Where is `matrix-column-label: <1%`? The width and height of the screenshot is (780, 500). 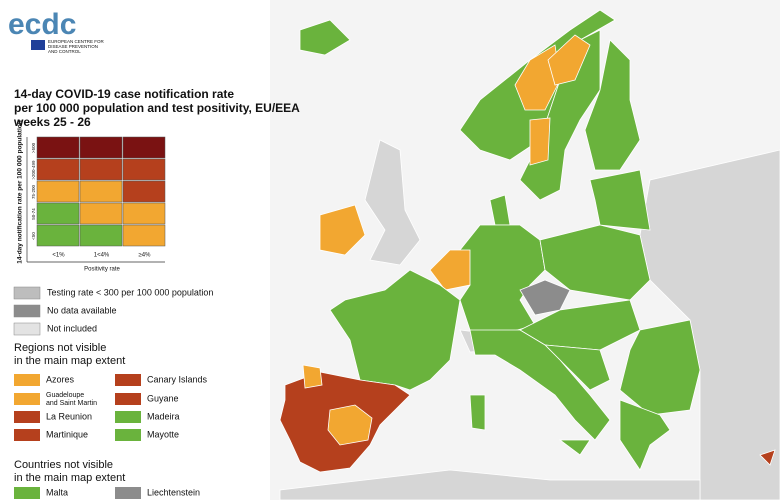
matrix-column-label: <1% is located at coordinates (58, 256).